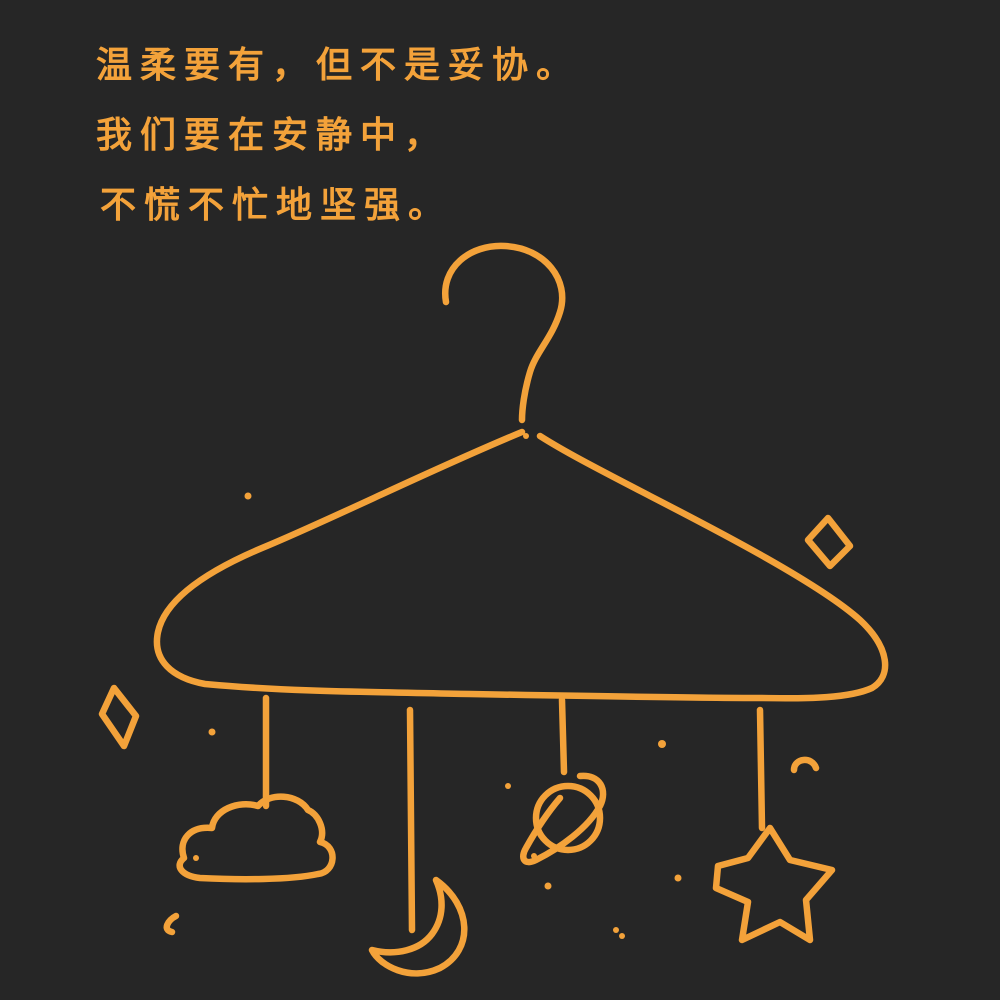  I want to click on quote-line-2: 我们要在安静中，, so click(272, 135).